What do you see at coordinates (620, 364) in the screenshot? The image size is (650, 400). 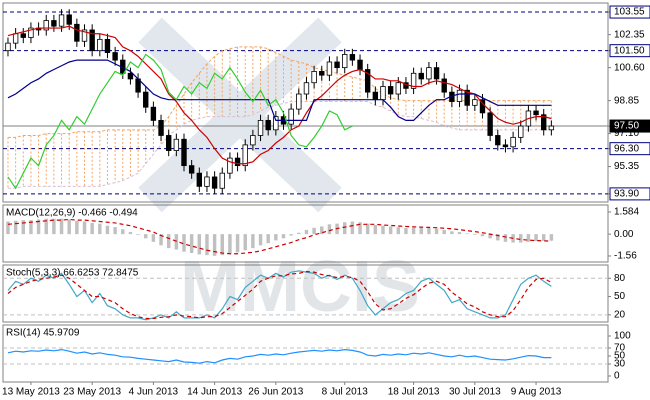 I see `y-tick-label: 30` at bounding box center [620, 364].